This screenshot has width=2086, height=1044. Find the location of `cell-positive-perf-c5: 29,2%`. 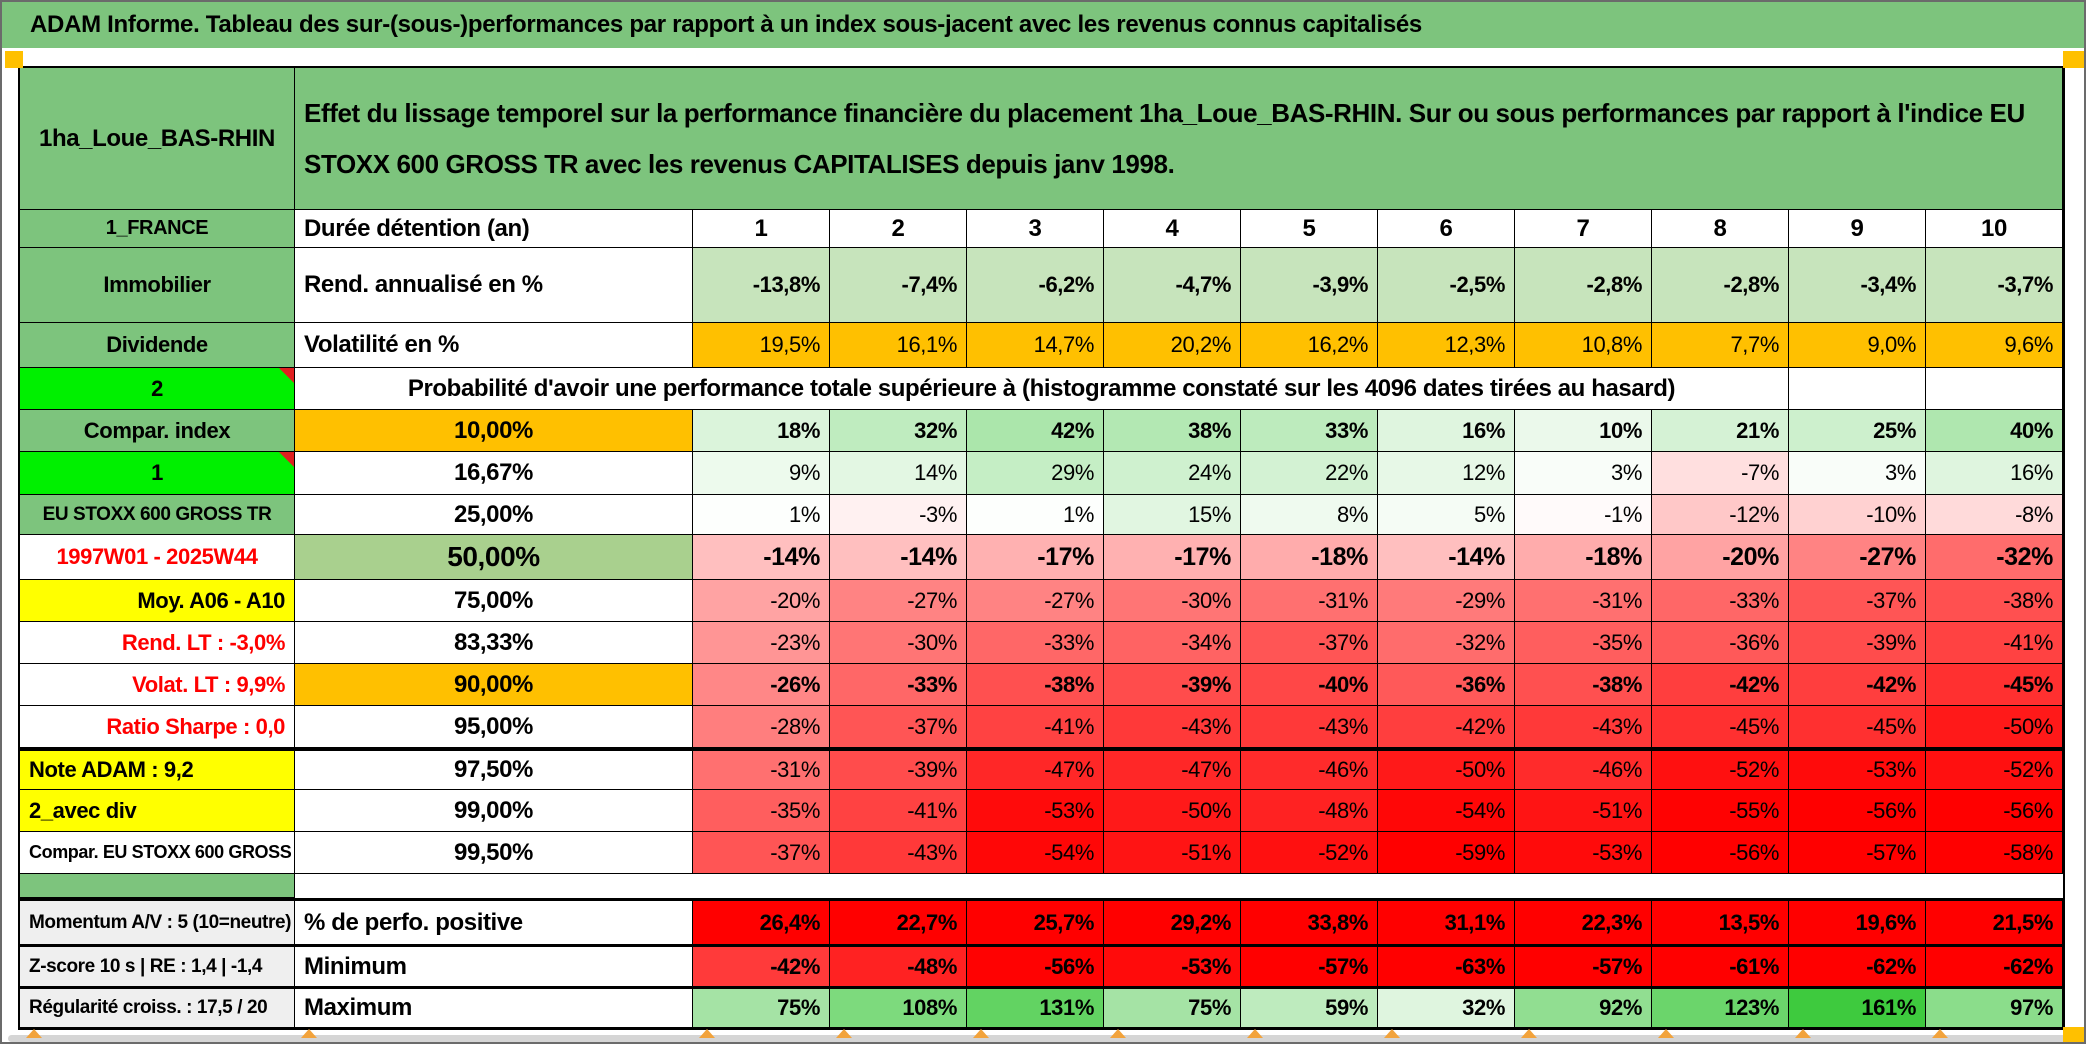

cell-positive-perf-c5: 29,2% is located at coordinates (1172, 923).